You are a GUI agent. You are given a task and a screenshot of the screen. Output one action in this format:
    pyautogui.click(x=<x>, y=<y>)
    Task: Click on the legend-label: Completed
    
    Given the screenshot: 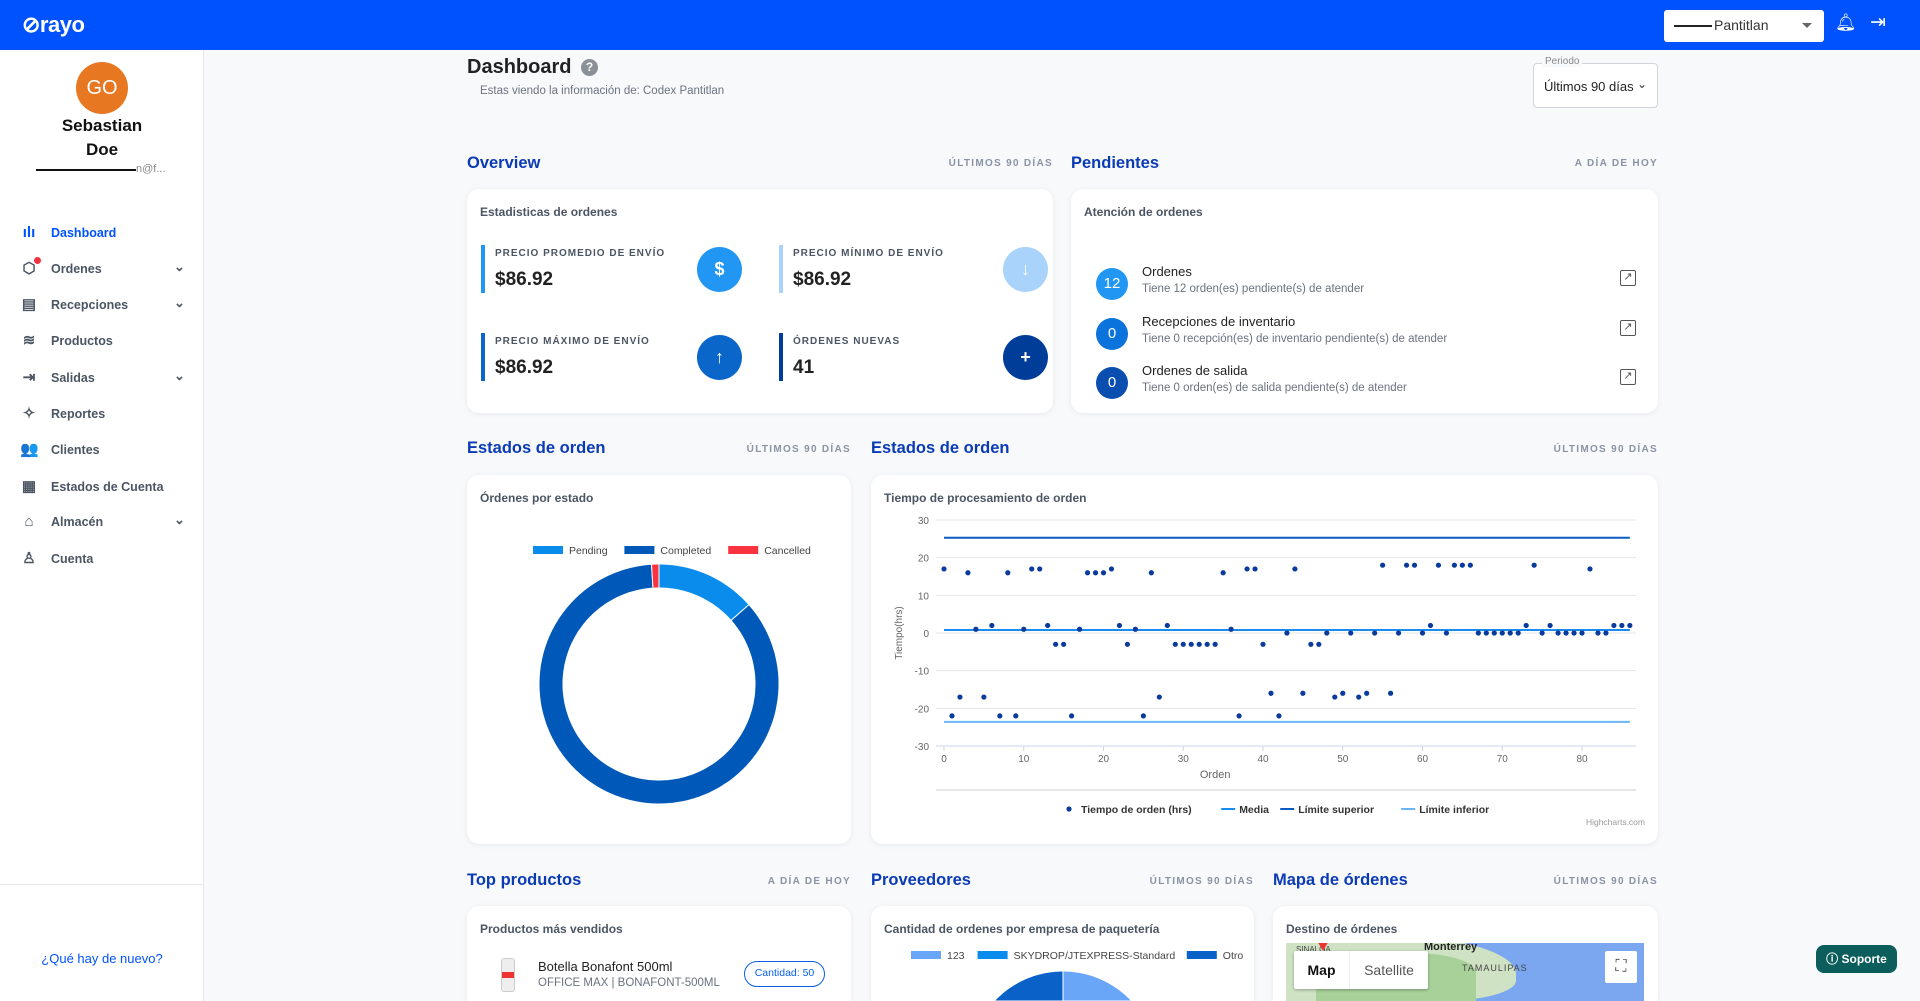 What is the action you would take?
    pyautogui.click(x=685, y=551)
    